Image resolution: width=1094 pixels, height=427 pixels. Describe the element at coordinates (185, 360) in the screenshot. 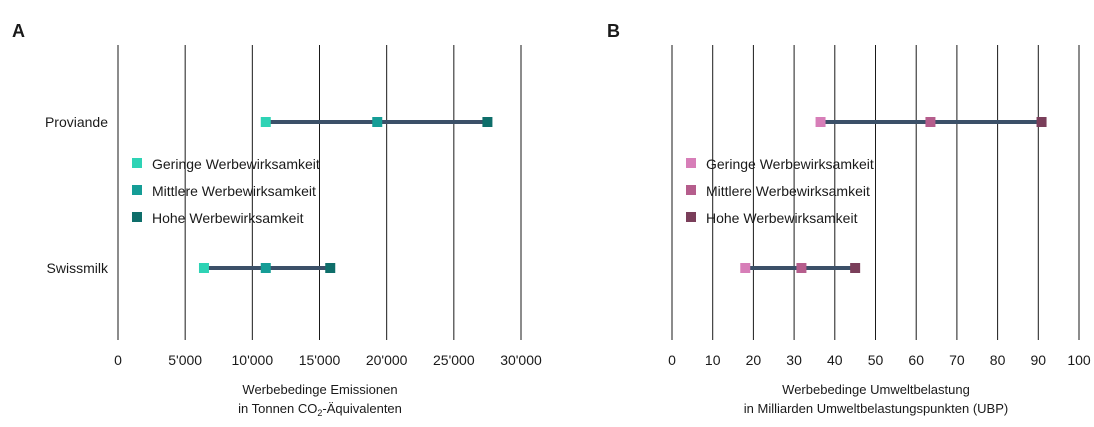

I see `x-tick-label: 5'000` at that location.